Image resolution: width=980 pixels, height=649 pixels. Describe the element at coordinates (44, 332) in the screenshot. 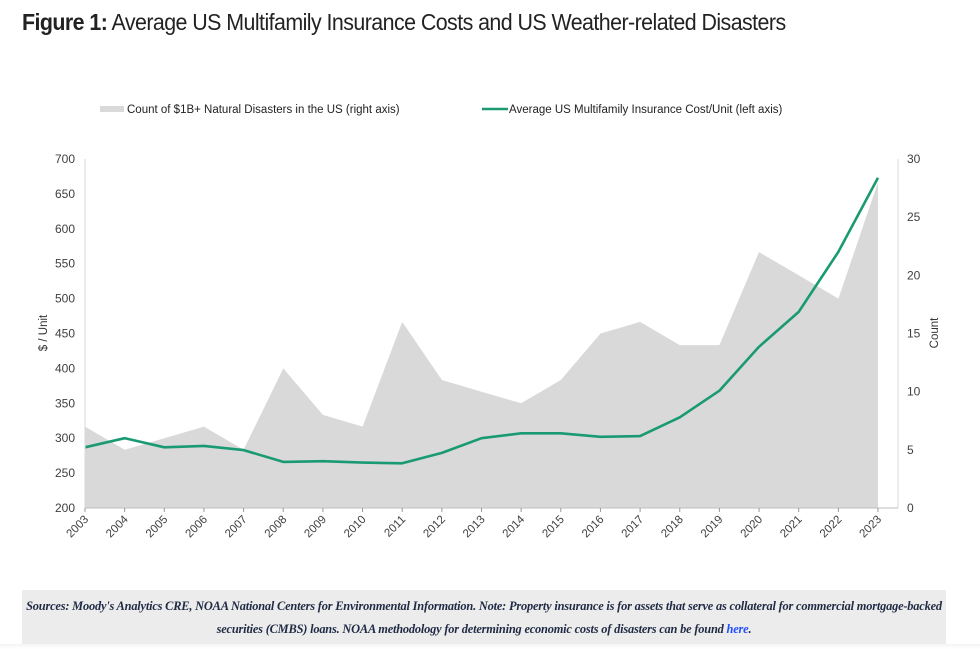

I see `y-axis-left-label: $ / Unit` at that location.